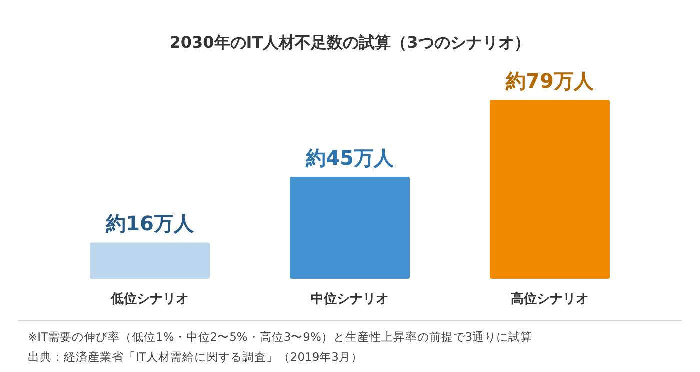  Describe the element at coordinates (350, 42) in the screenshot. I see `chart-title: 2030年のIT人材不足数の試算（3つのシナリオ）` at that location.